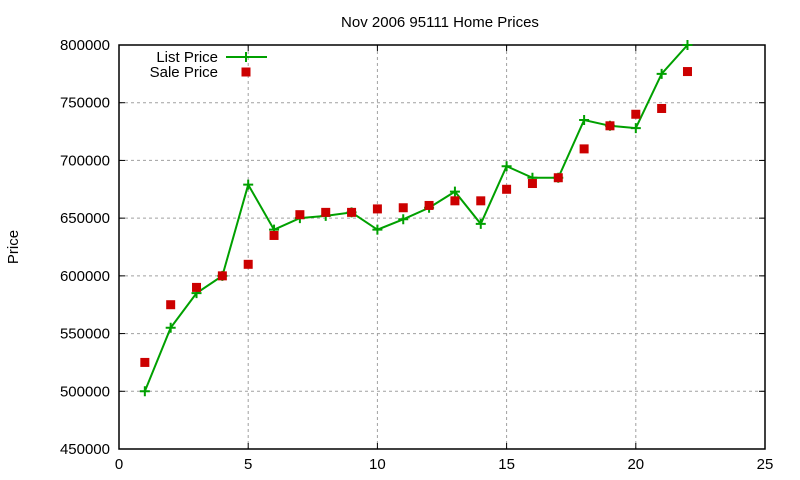 Image resolution: width=800 pixels, height=480 pixels. Describe the element at coordinates (85, 103) in the screenshot. I see `y-tick-label: 750000` at that location.